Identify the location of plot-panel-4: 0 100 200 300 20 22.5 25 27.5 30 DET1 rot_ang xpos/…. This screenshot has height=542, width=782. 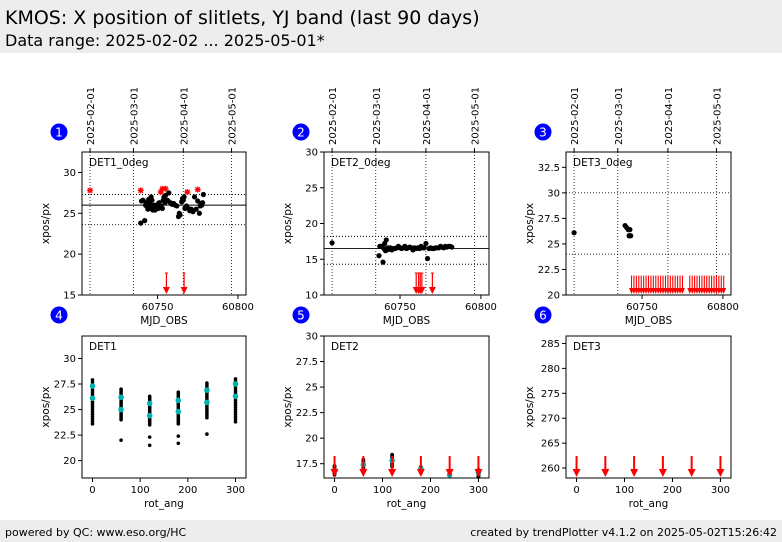
(143, 408).